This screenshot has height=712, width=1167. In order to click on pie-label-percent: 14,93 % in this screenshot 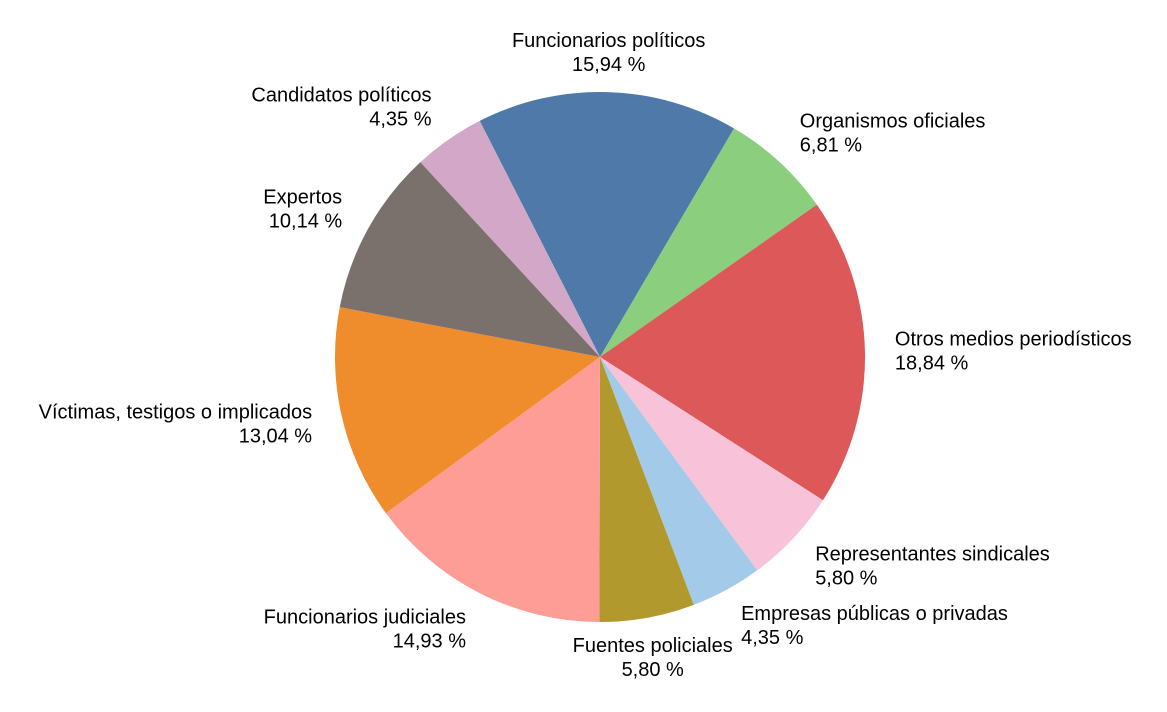, I will do `click(430, 642)`.